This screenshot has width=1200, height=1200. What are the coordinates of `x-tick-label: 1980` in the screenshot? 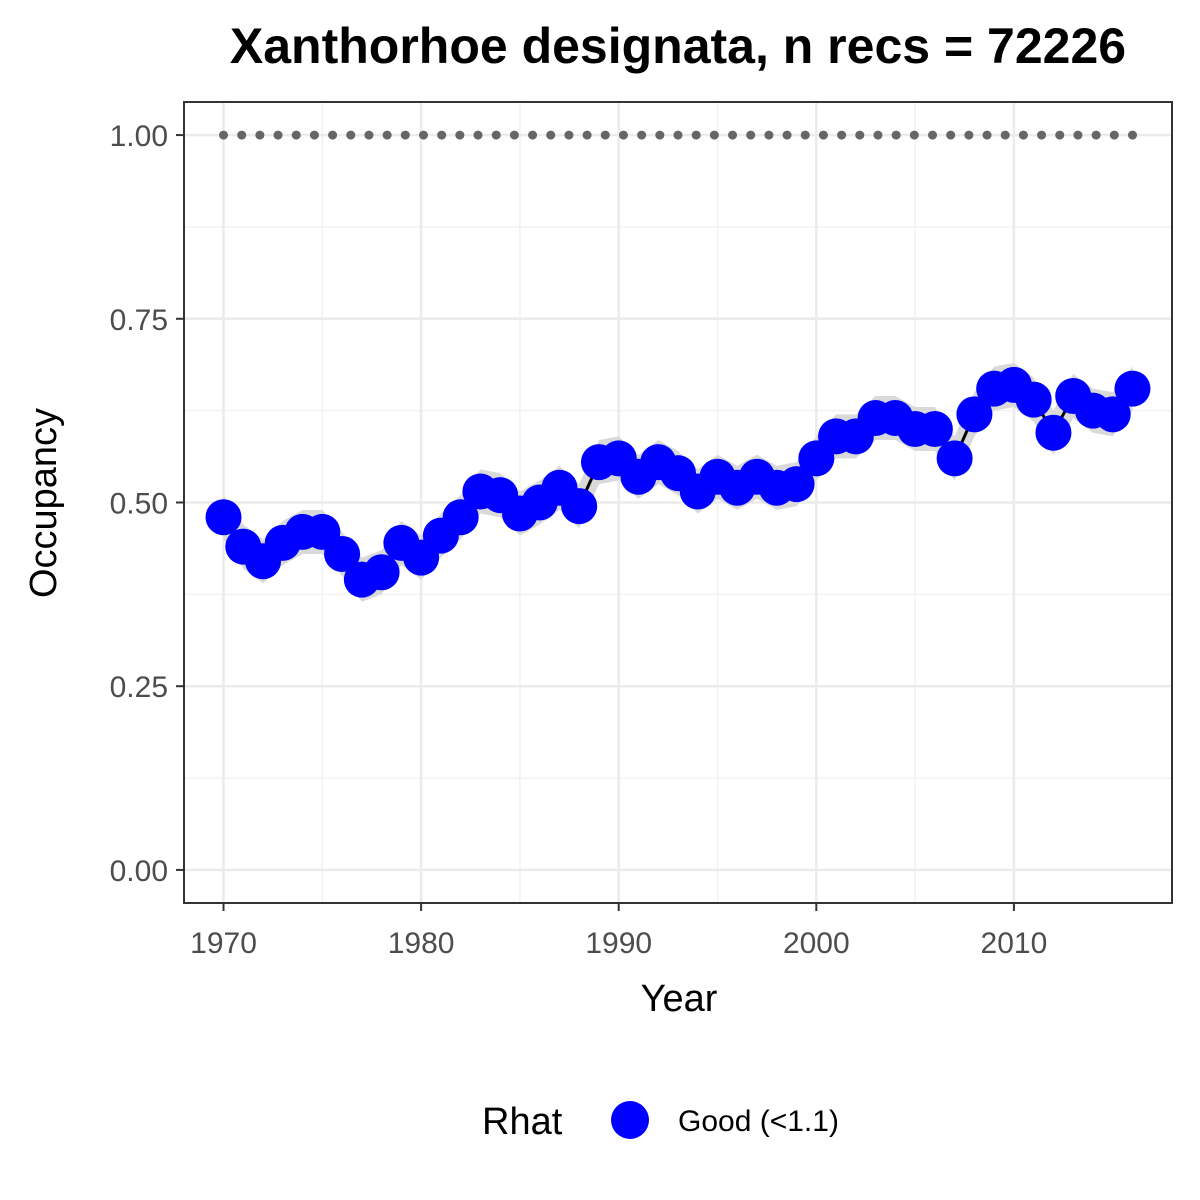 It's located at (421, 943).